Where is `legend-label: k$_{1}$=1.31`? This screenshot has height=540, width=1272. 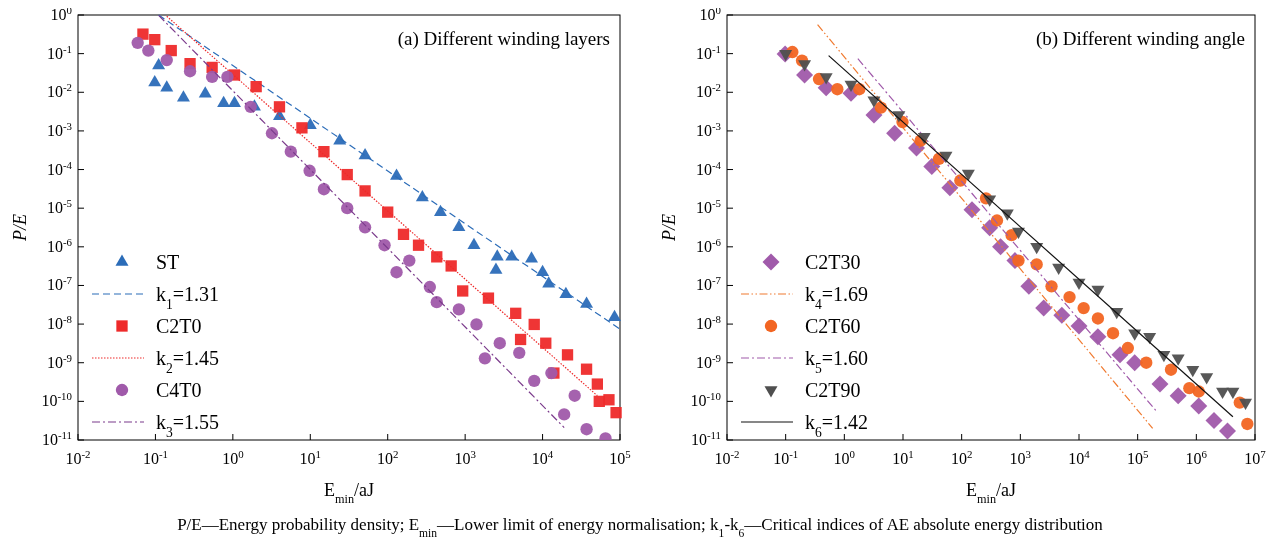
legend-label: k$_{1}$=1.31 is located at coordinates (188, 297).